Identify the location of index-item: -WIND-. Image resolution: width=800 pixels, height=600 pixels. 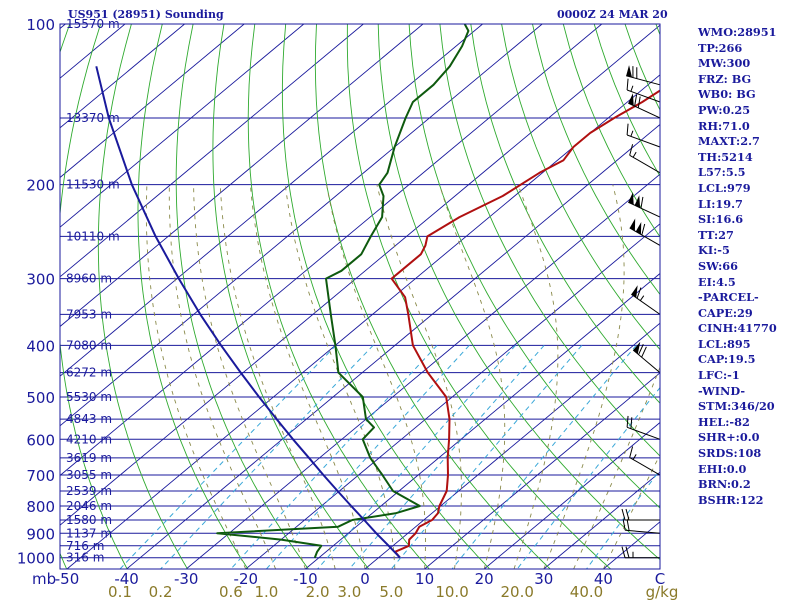
(722, 390).